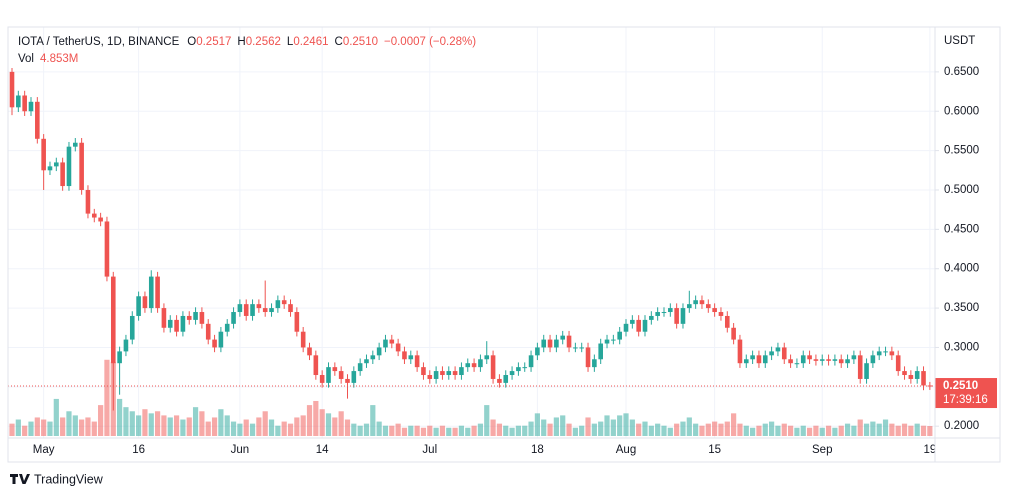  Describe the element at coordinates (290, 42) in the screenshot. I see `legend-key: L` at that location.